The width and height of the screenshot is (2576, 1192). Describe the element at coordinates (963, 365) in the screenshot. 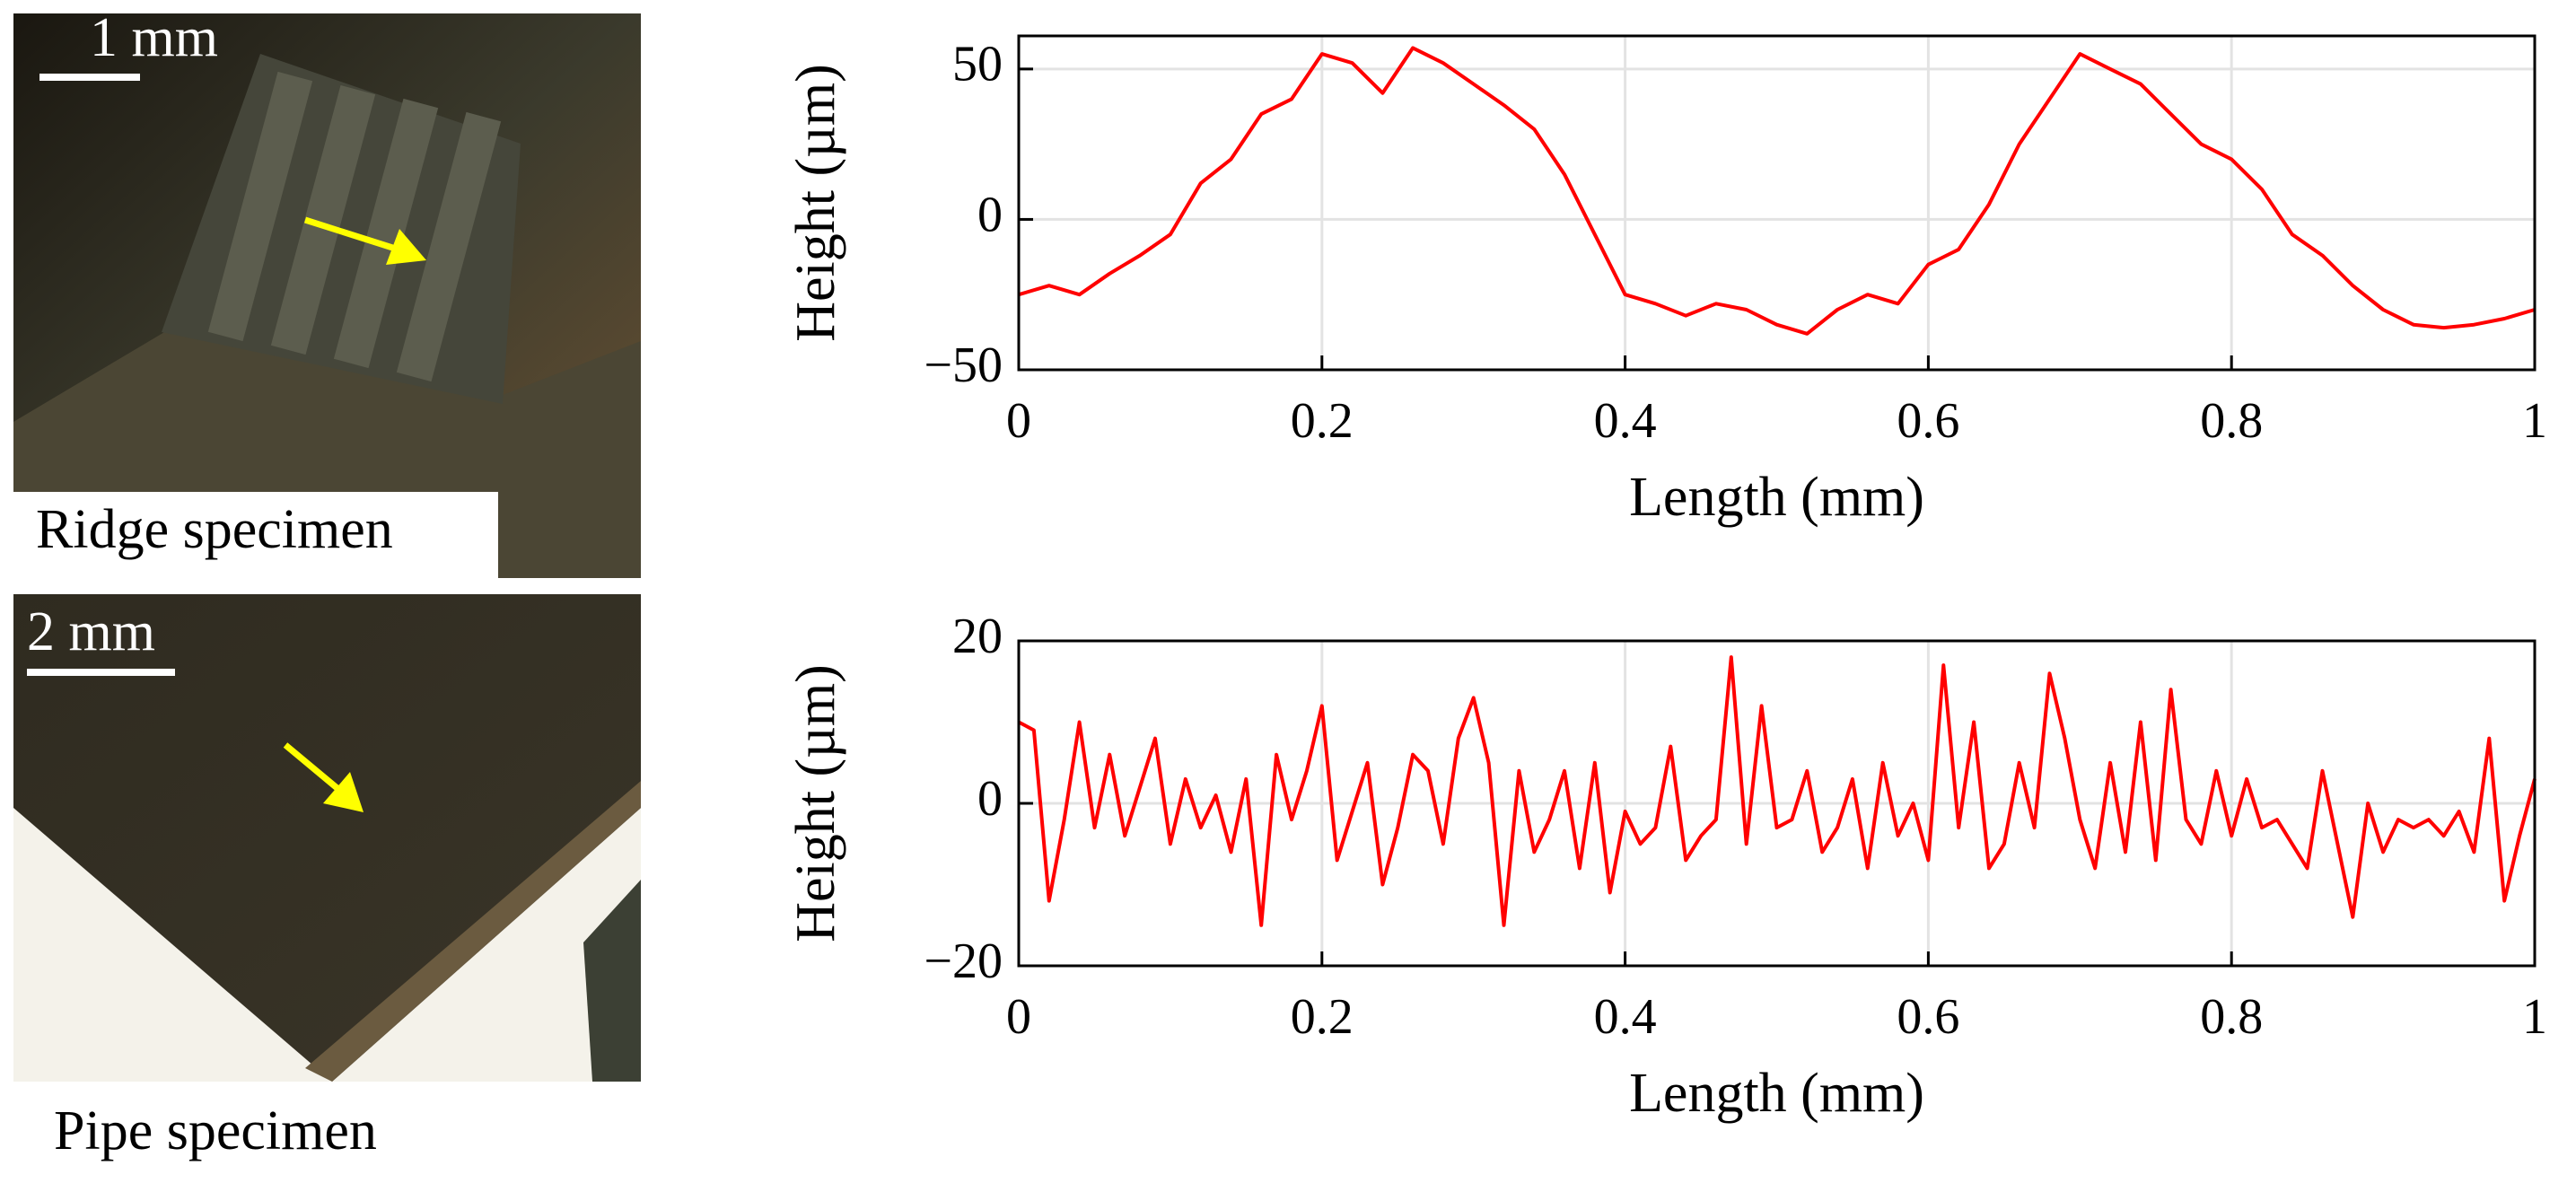

I see `y-tick-label: −50` at that location.